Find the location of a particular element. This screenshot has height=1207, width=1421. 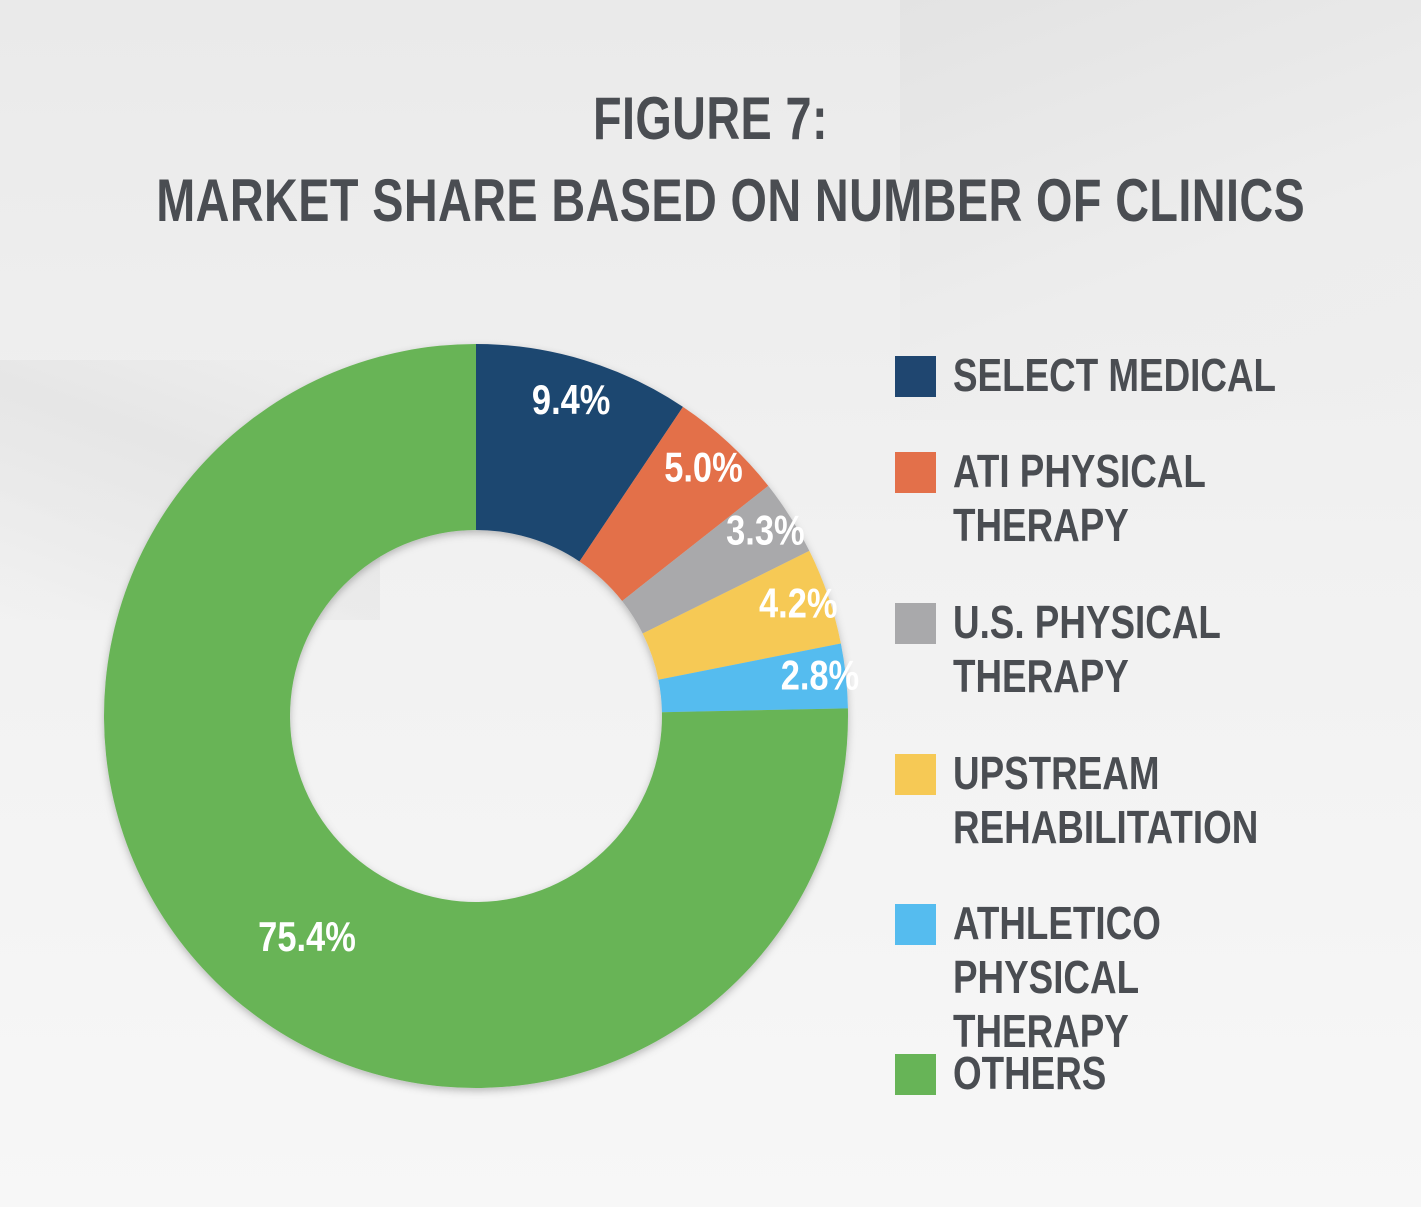

donut-slice-athletico-physical-therapy is located at coordinates (753, 678).